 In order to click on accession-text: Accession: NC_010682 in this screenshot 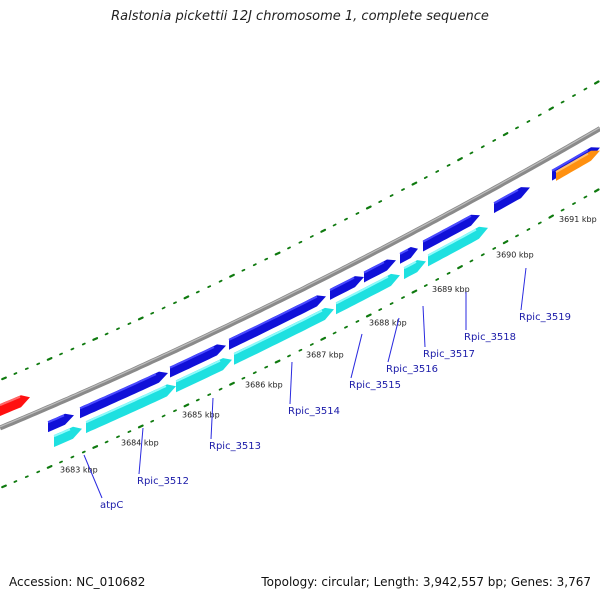, I will do `click(77, 582)`.